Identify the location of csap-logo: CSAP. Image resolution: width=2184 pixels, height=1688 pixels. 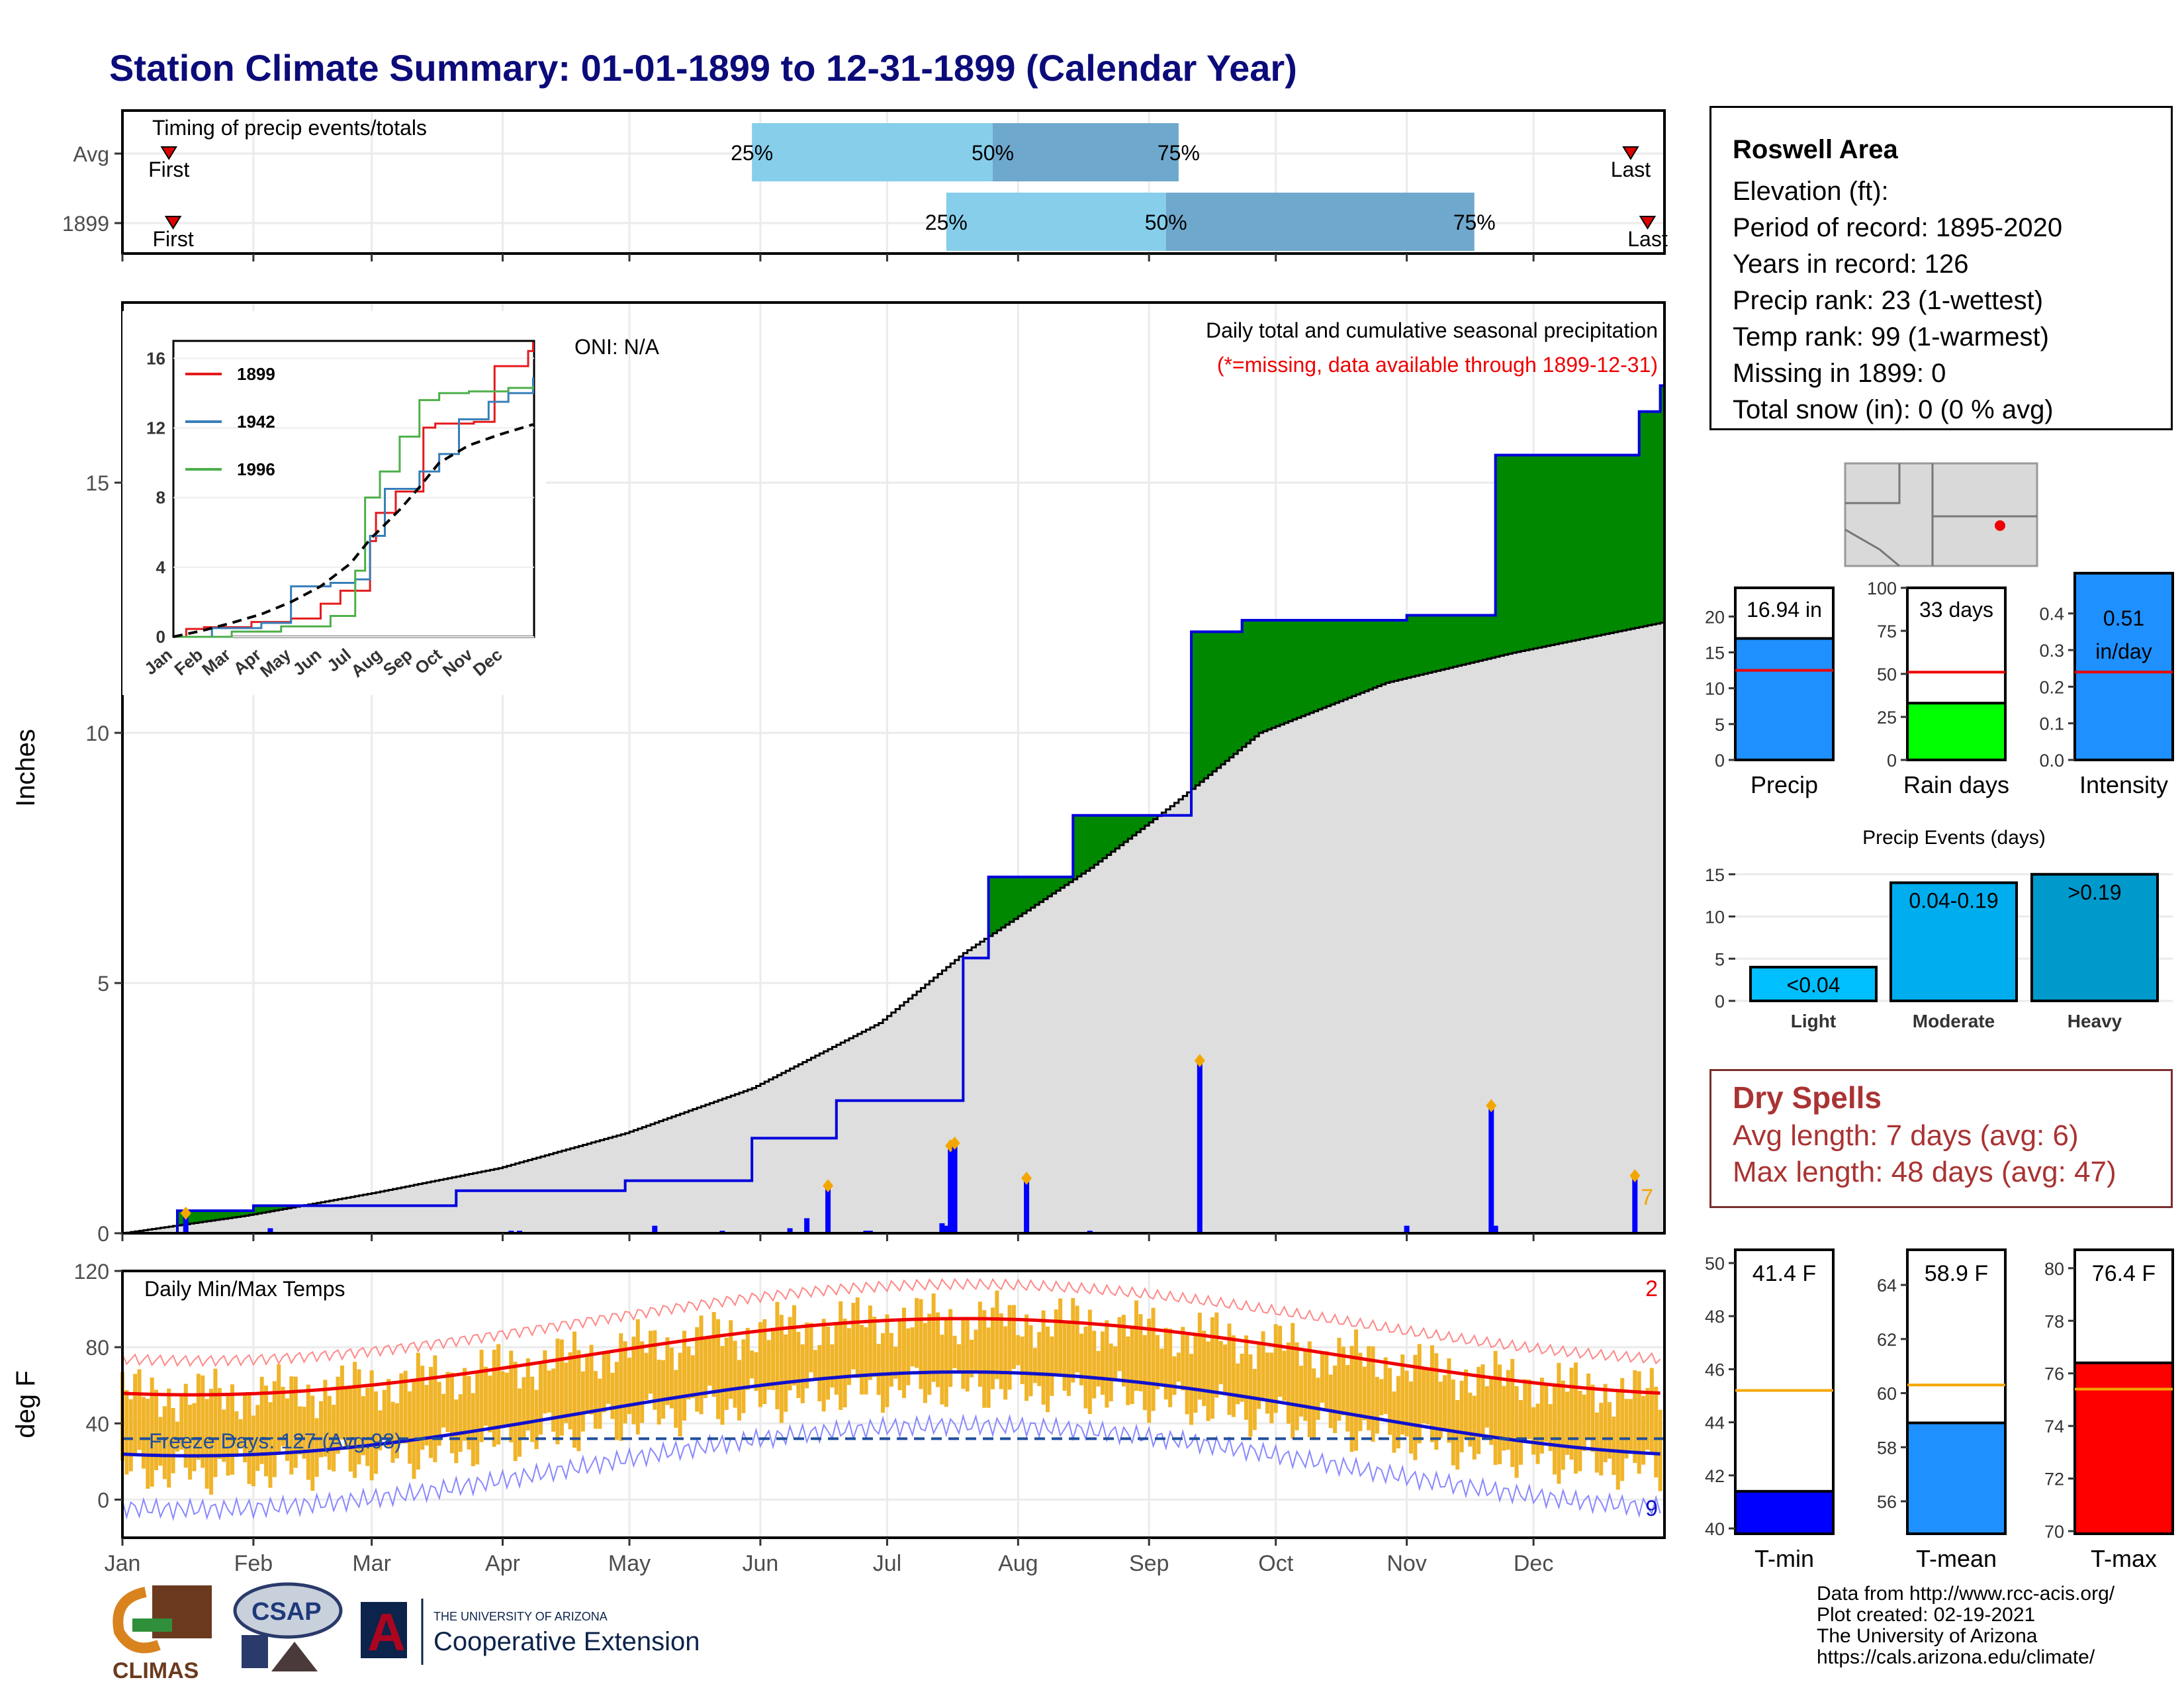
(288, 1626).